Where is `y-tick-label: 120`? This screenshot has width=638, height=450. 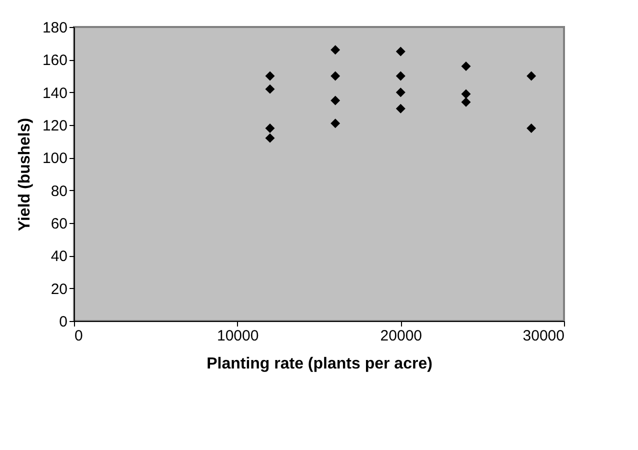 y-tick-label: 120 is located at coordinates (55, 126).